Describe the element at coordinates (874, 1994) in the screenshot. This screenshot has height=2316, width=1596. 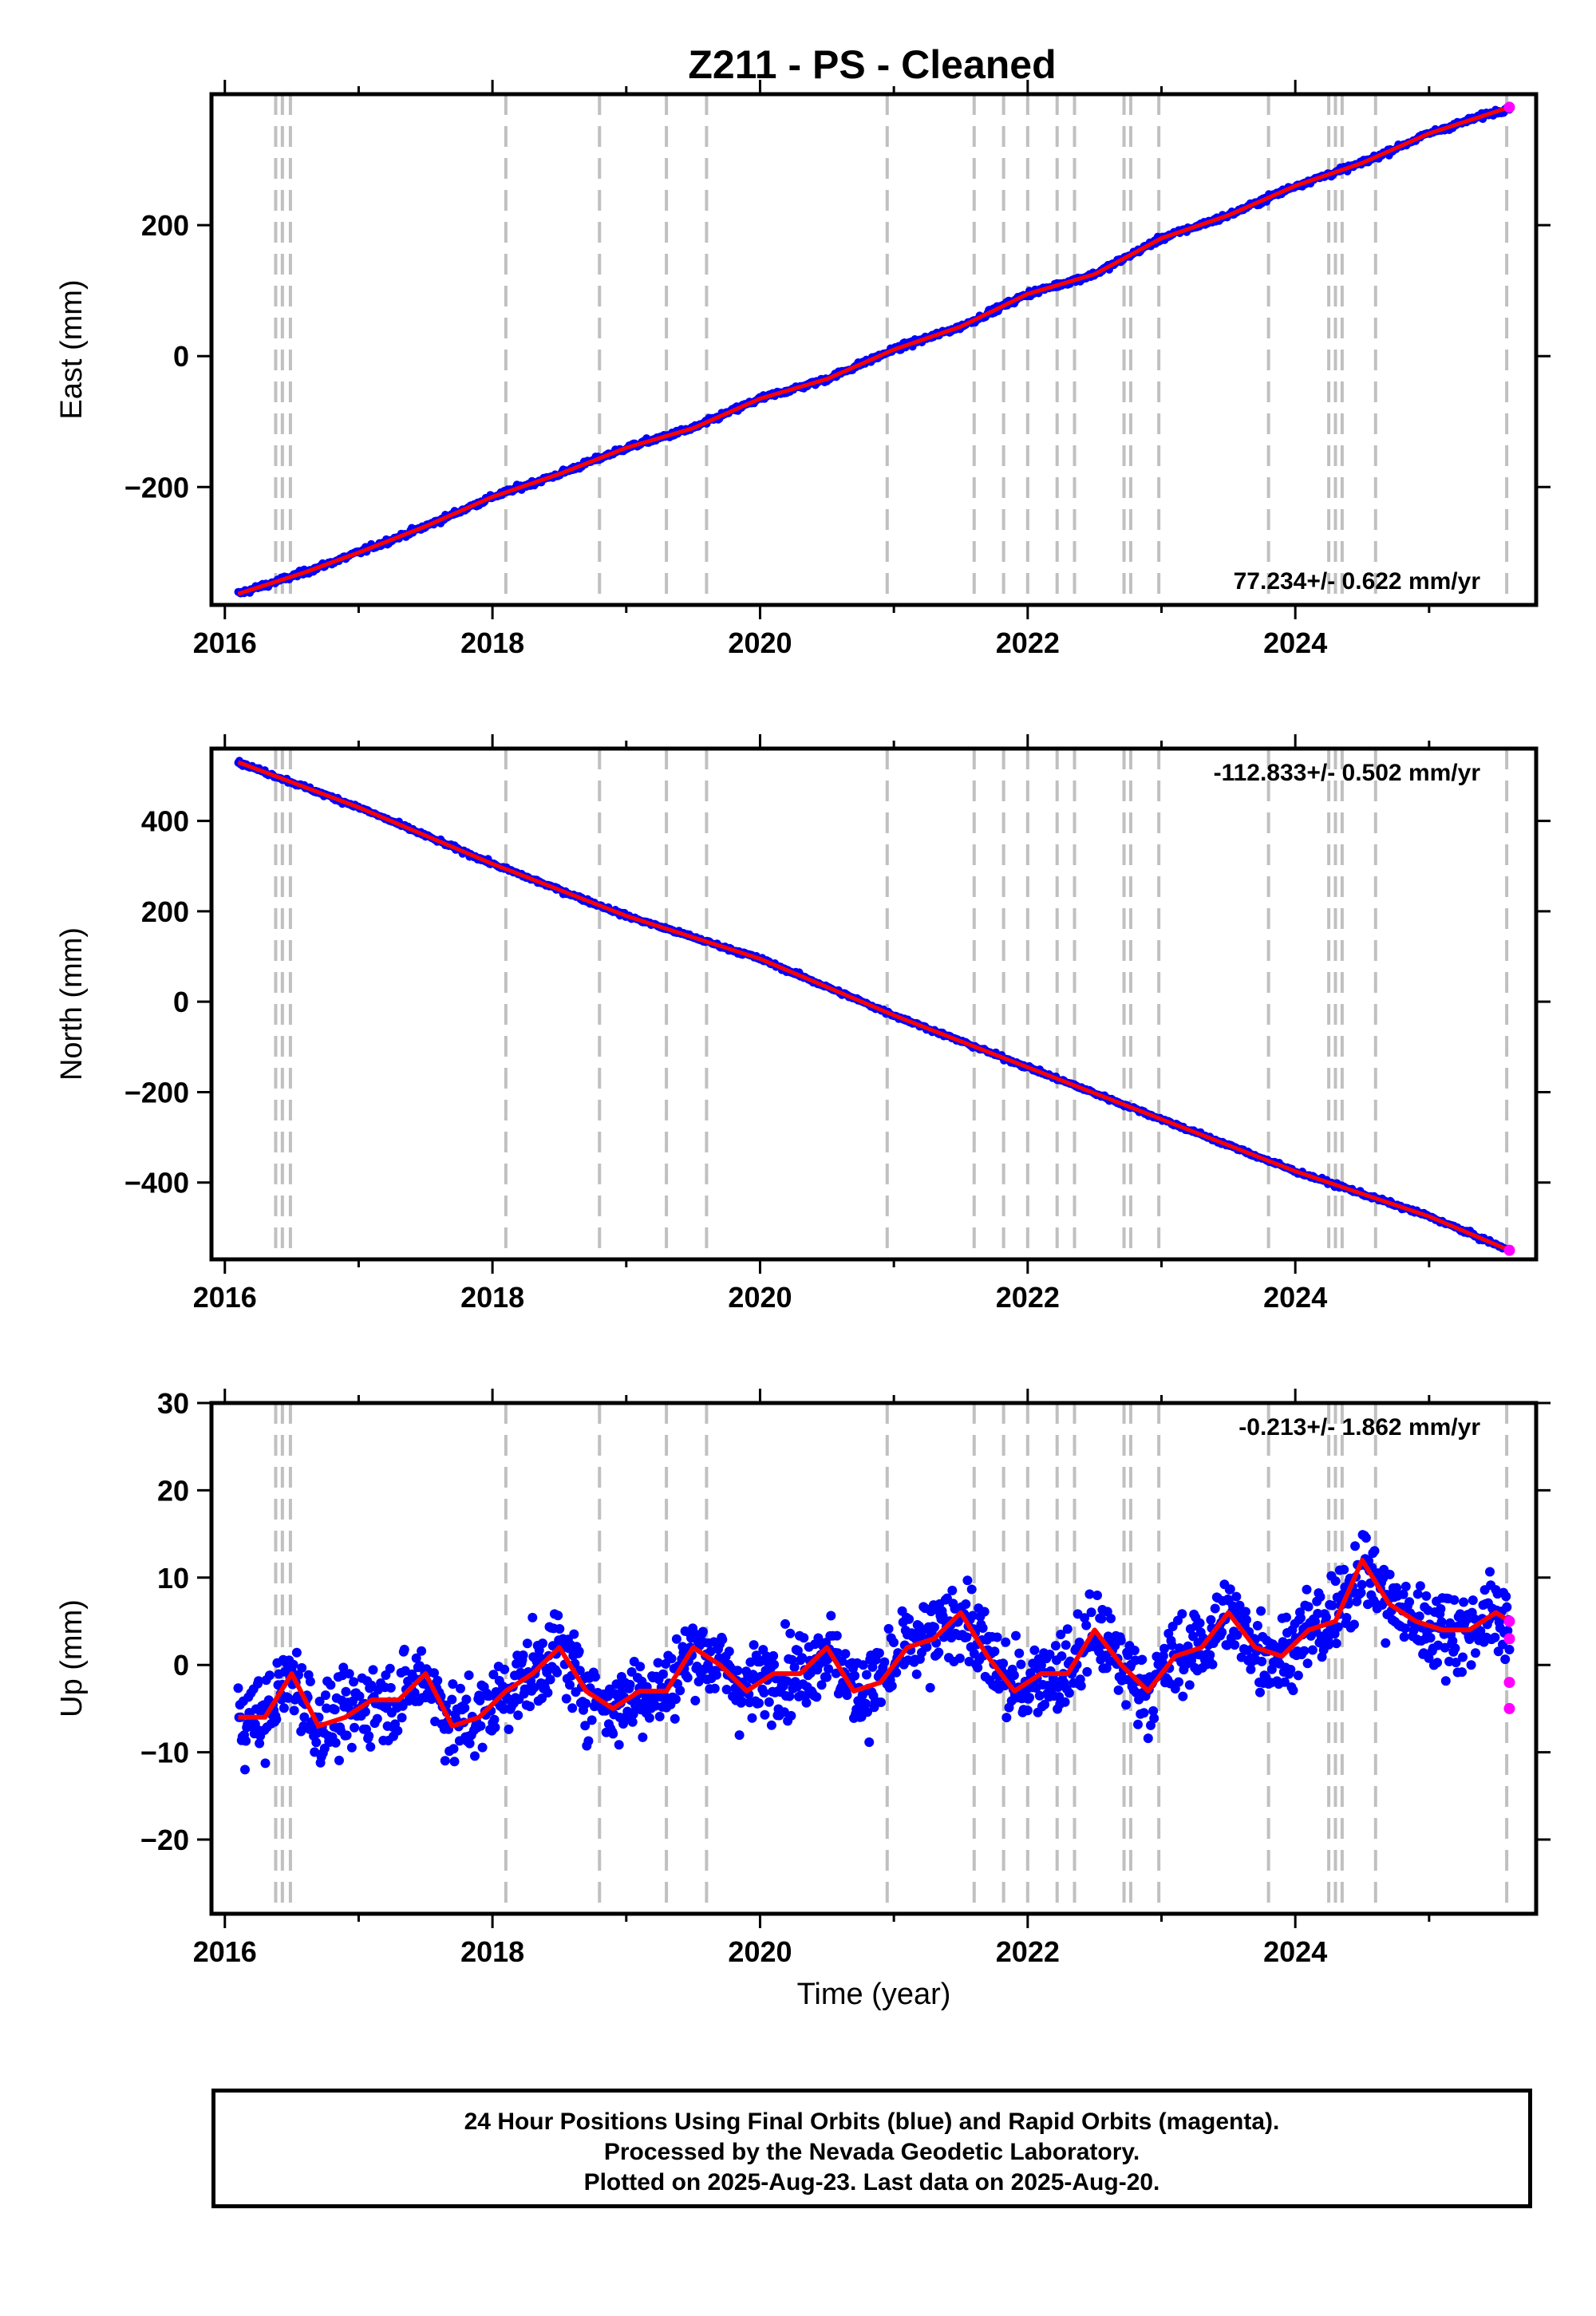
I see `x-axis-label: Time (year)` at that location.